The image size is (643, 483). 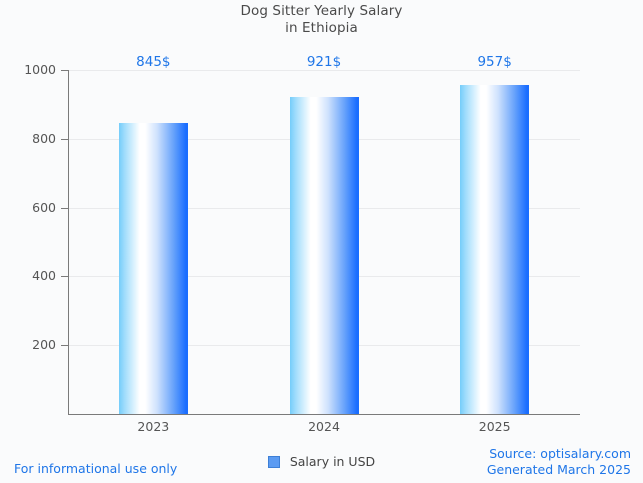 I want to click on disclaimer-text: For informational use only, so click(x=96, y=468).